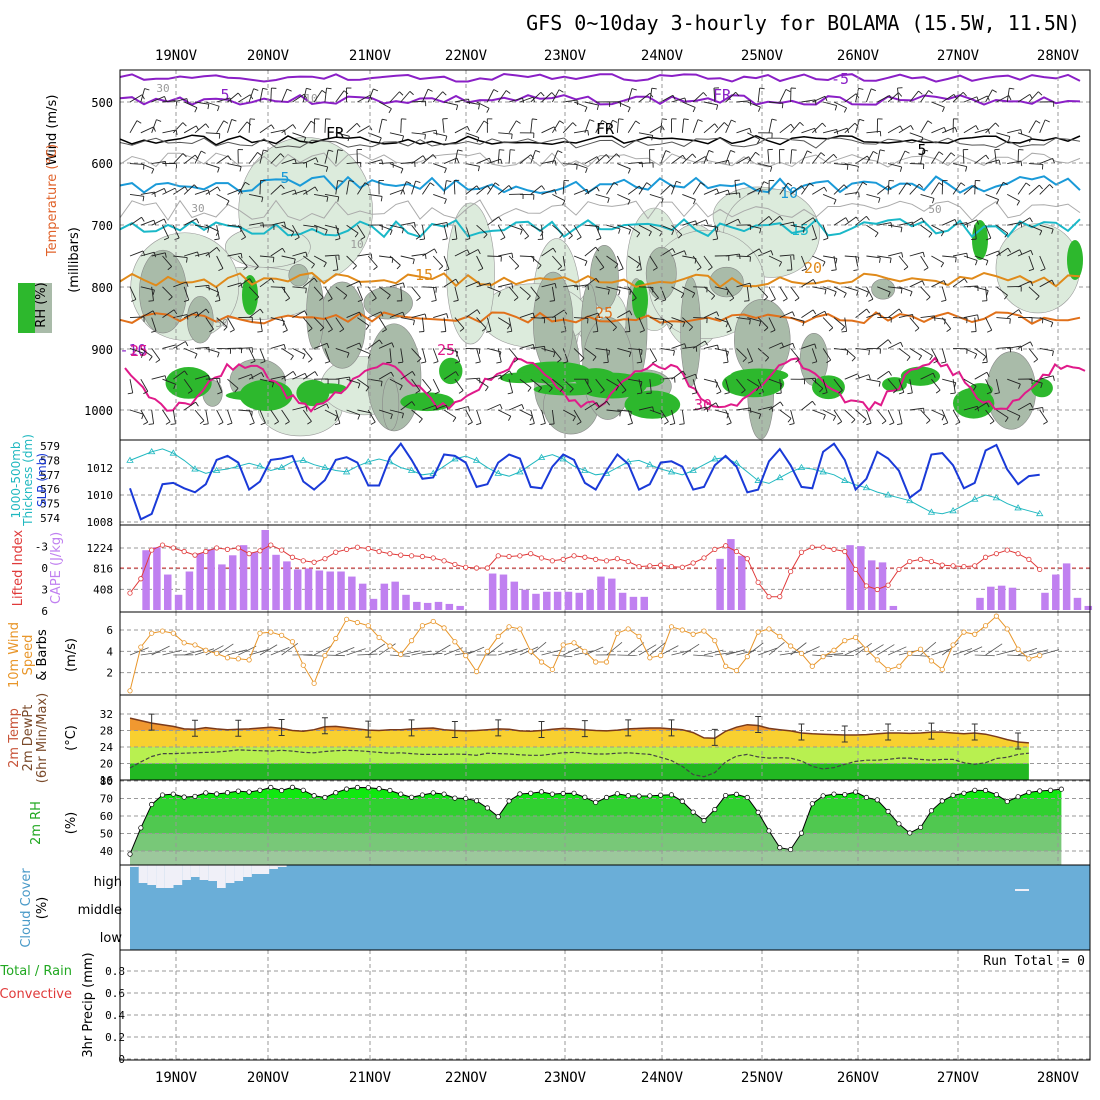  What do you see at coordinates (921, 150) in the screenshot?
I see `contour-label: 5` at bounding box center [921, 150].